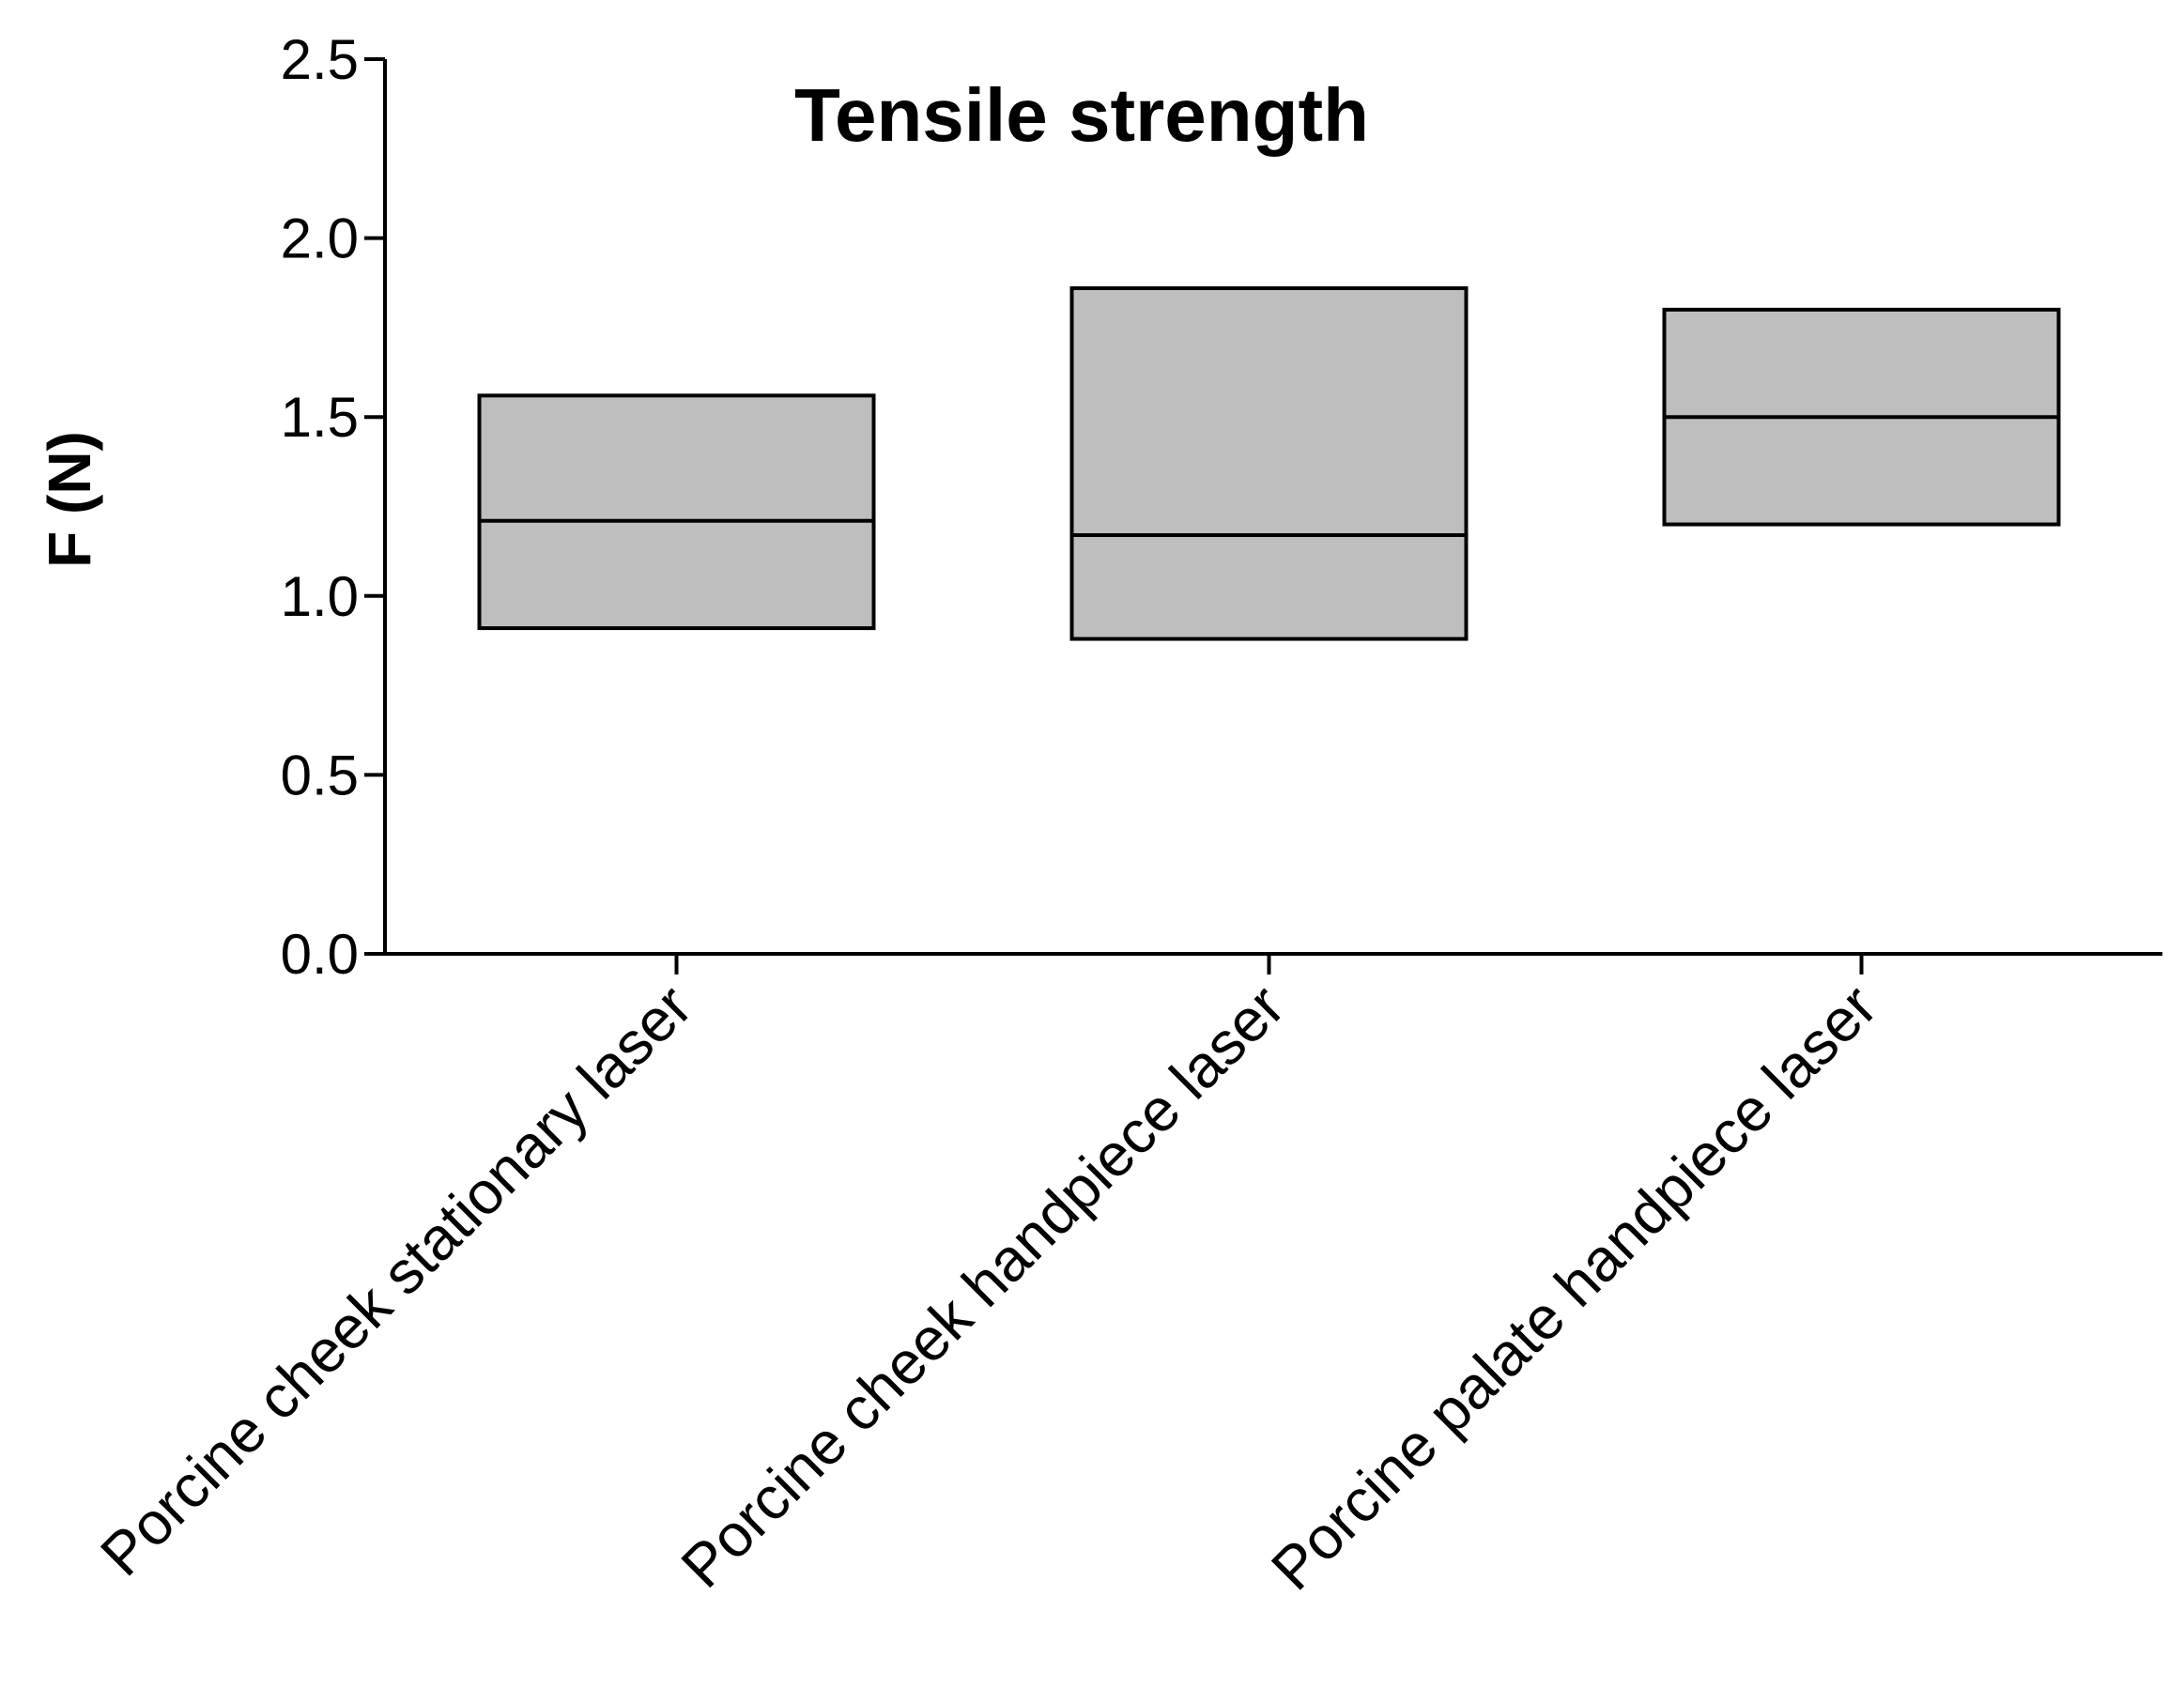  I want to click on chart-title: Tensile strength, so click(1081, 115).